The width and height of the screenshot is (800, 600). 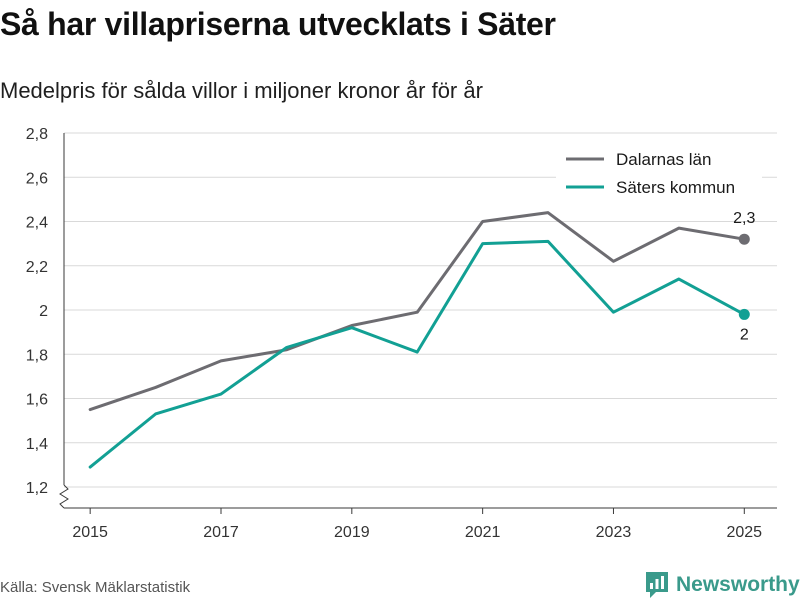 What do you see at coordinates (675, 187) in the screenshot?
I see `legend-label-1: Säters kommun` at bounding box center [675, 187].